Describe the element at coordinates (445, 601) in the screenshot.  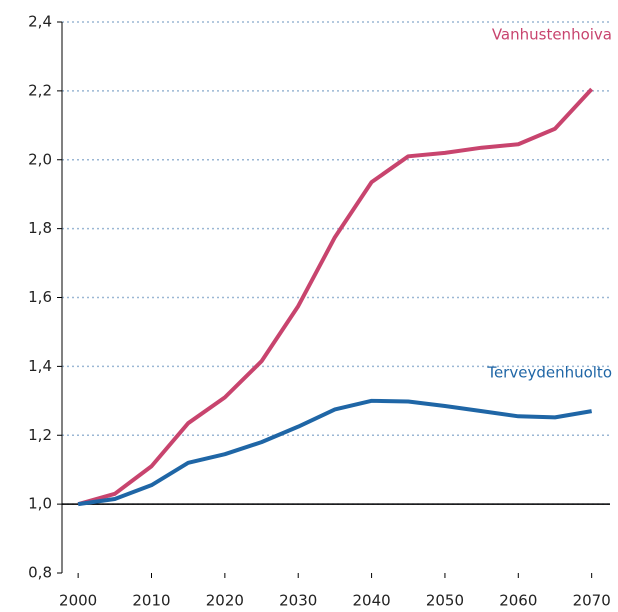
I see `x-tick-label: 2050` at that location.